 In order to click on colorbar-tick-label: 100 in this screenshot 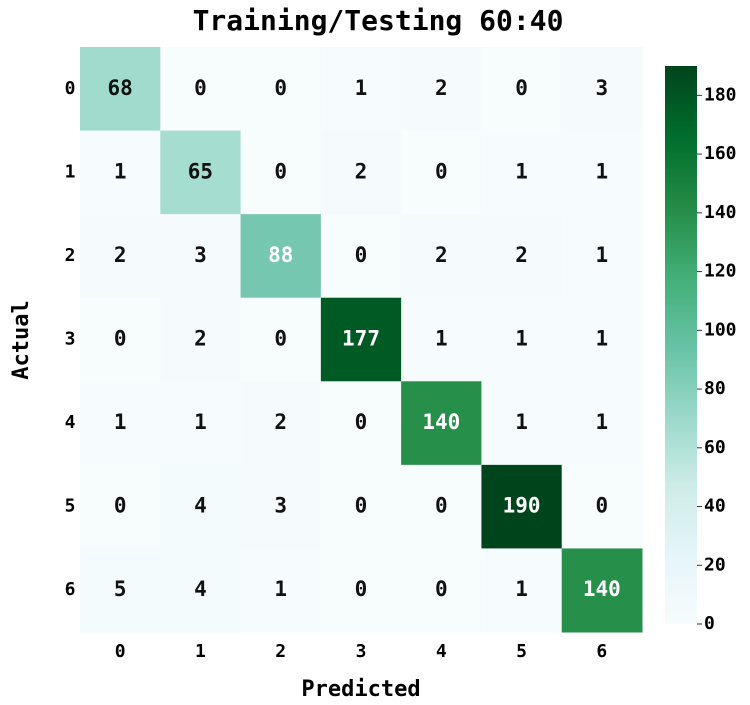, I will do `click(720, 329)`.